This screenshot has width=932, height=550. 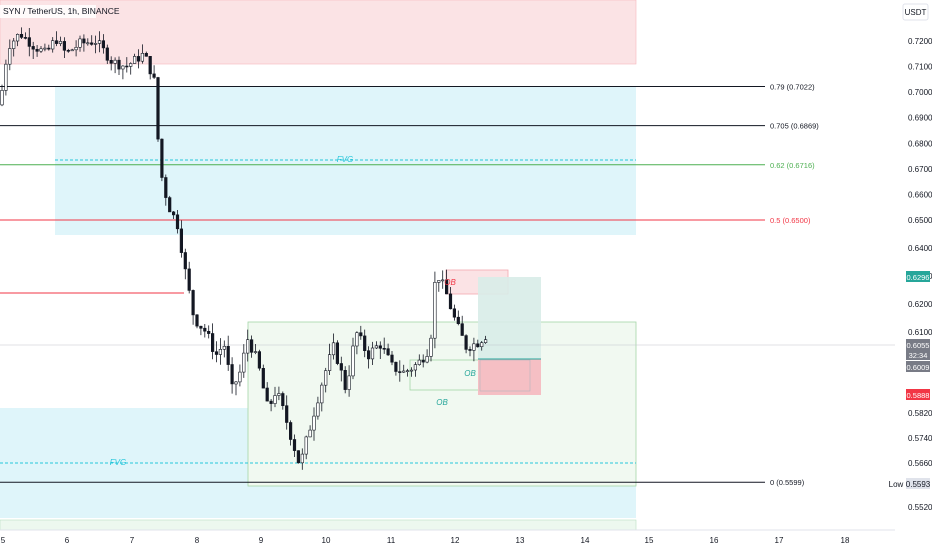 What do you see at coordinates (920, 118) in the screenshot?
I see `y-tick-label: 0.6900` at bounding box center [920, 118].